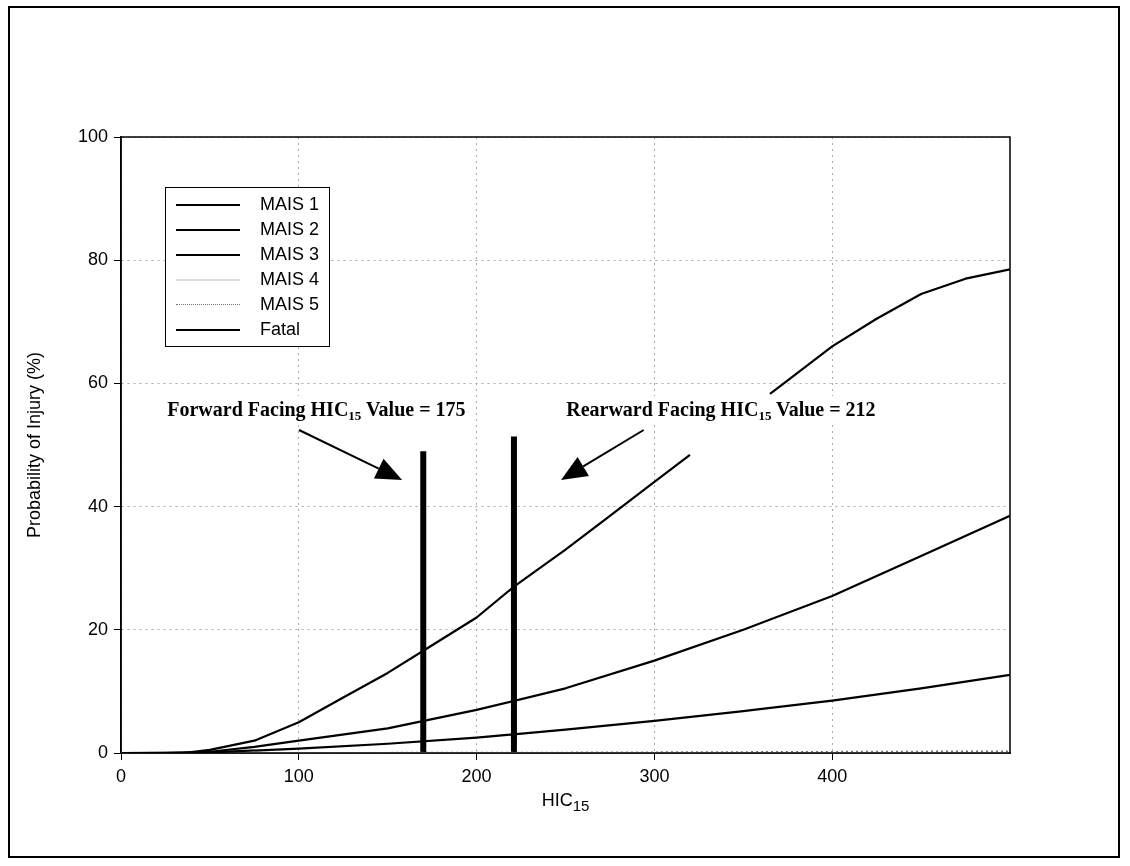 This screenshot has width=1130, height=866. I want to click on legend-label: MAIS 3, so click(290, 254).